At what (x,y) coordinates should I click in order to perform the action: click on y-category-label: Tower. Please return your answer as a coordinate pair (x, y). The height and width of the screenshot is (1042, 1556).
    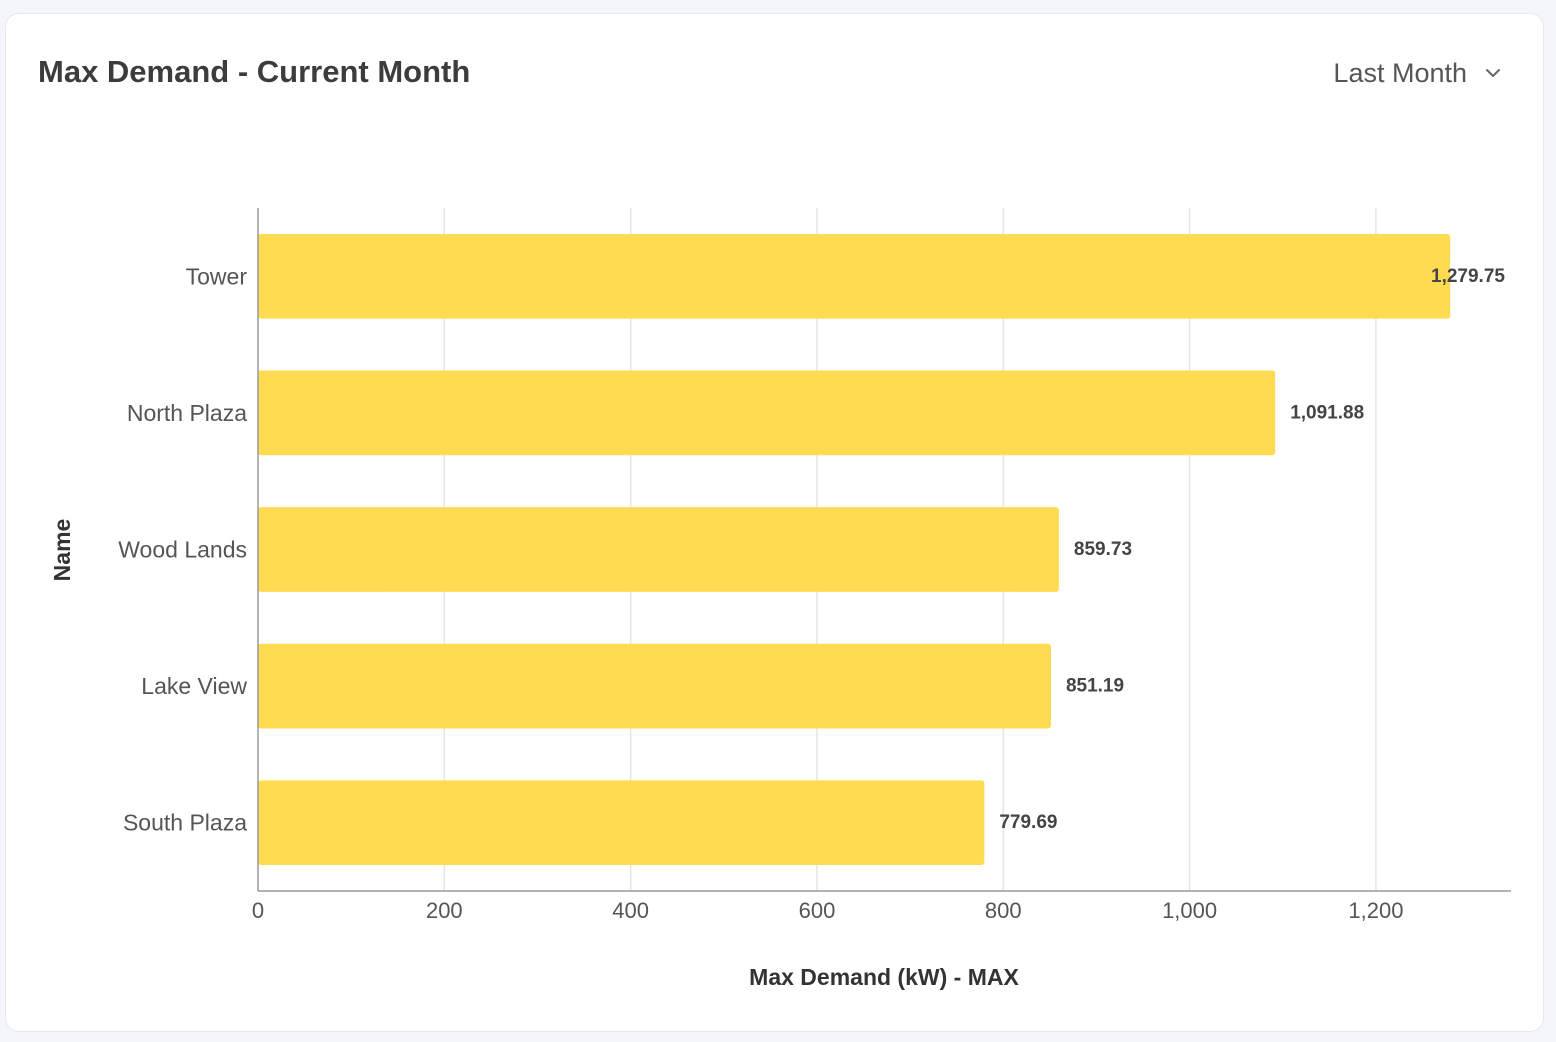
    Looking at the image, I should click on (217, 276).